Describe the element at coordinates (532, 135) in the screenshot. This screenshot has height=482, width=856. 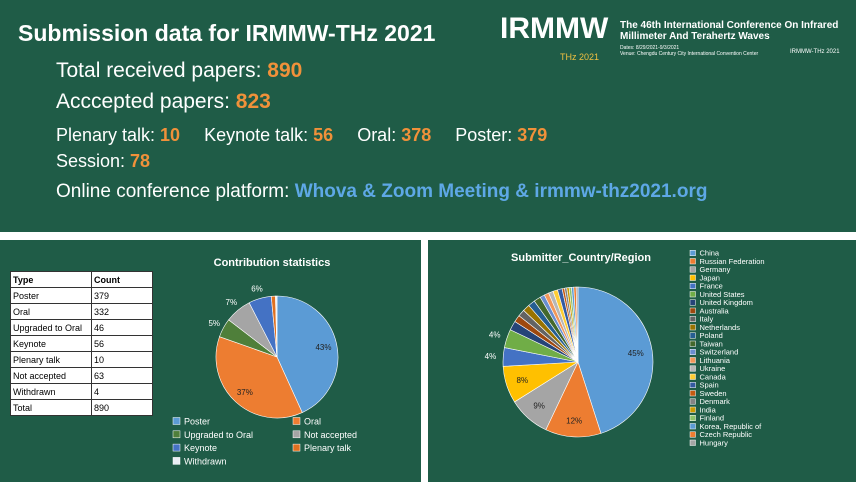
I see `value: 379` at that location.